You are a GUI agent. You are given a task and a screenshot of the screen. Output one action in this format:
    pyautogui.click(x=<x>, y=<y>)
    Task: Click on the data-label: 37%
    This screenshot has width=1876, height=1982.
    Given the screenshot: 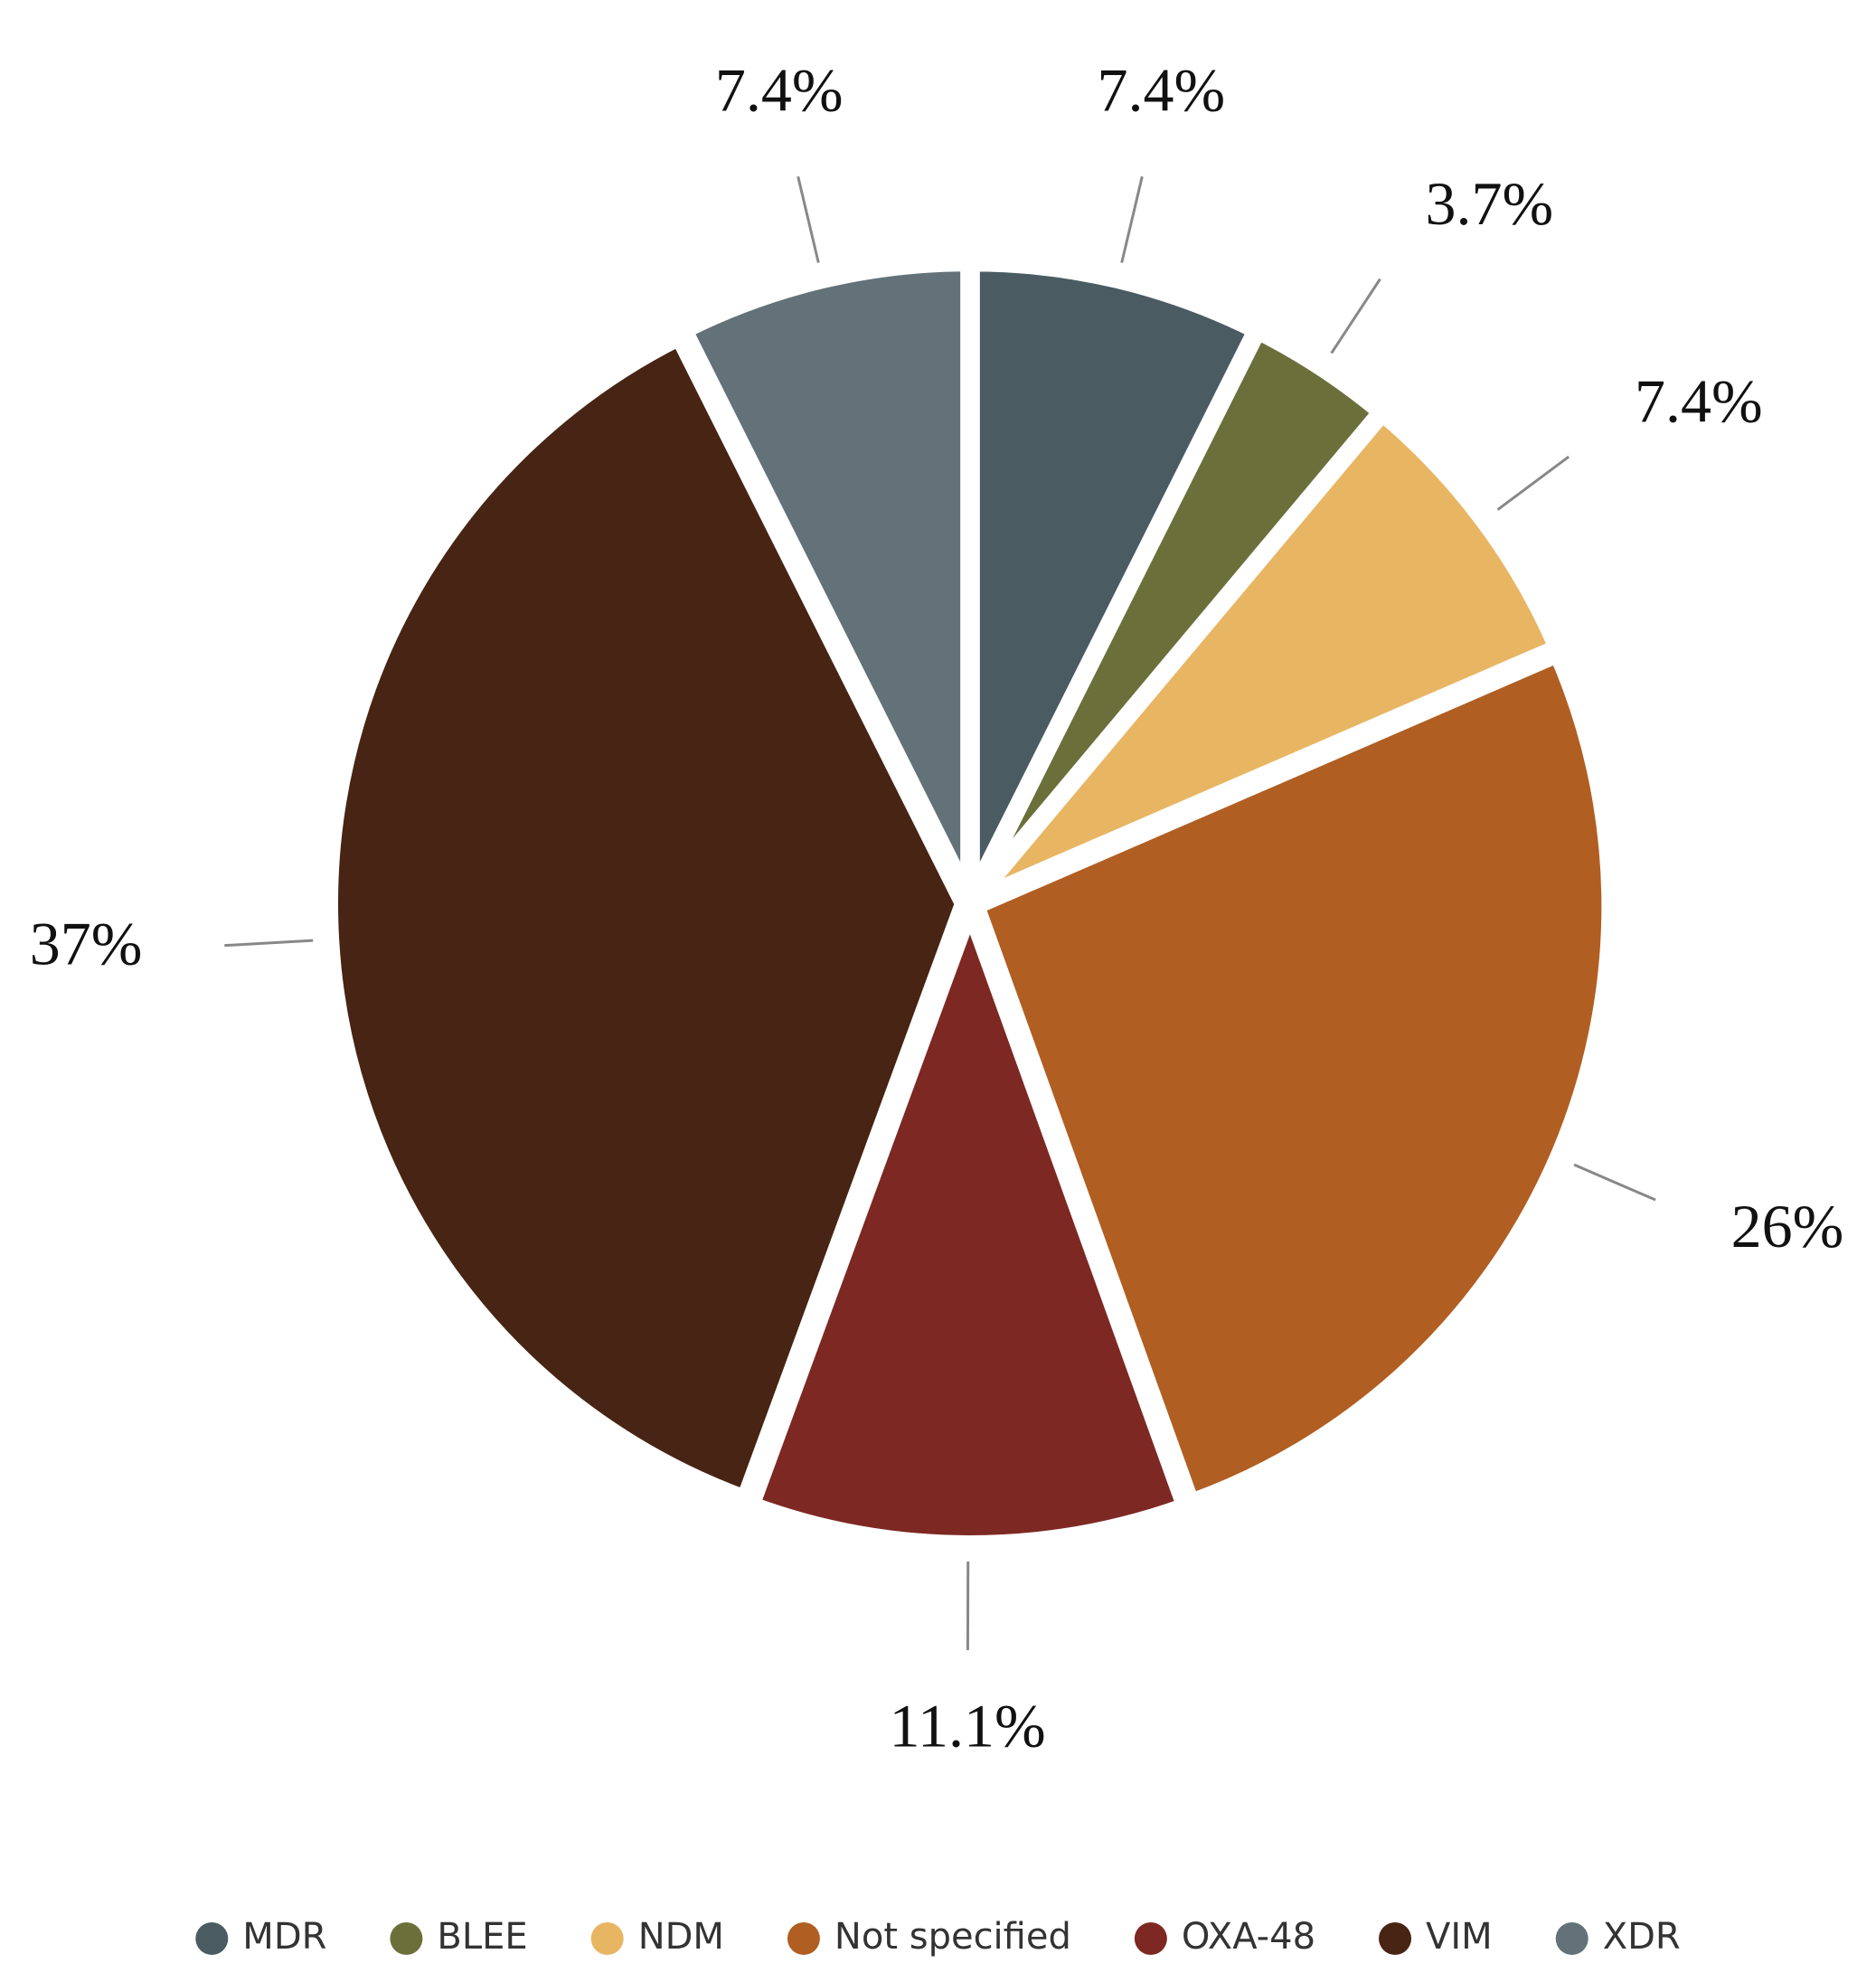 What is the action you would take?
    pyautogui.click(x=86, y=943)
    